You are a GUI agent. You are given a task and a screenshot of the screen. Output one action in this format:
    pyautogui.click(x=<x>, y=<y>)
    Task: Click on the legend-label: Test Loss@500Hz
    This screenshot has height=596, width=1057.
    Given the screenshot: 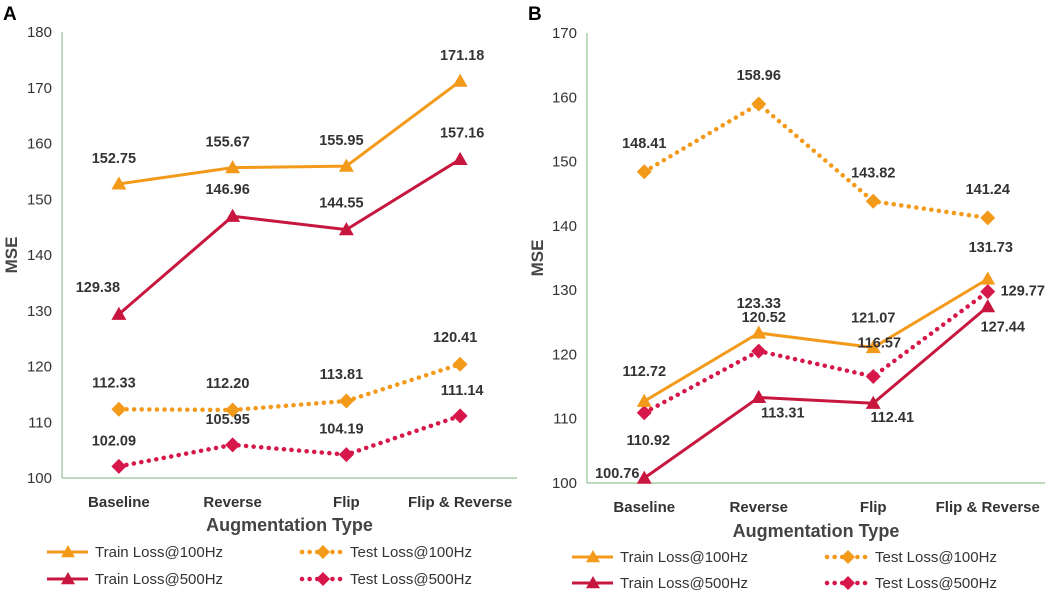 What is the action you would take?
    pyautogui.click(x=936, y=583)
    